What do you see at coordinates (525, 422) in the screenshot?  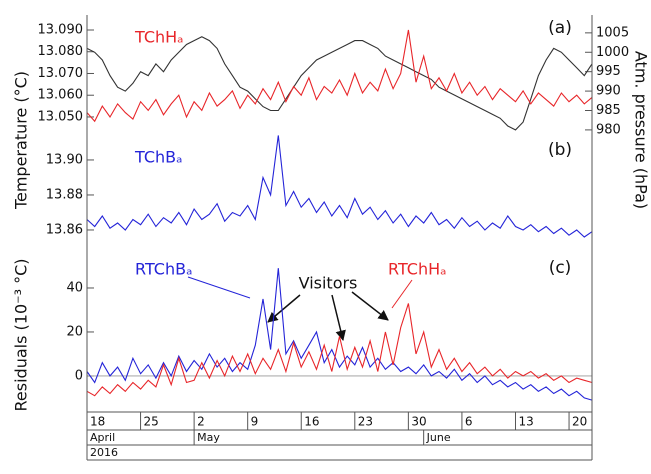 I see `x-tick-label: 13` at bounding box center [525, 422].